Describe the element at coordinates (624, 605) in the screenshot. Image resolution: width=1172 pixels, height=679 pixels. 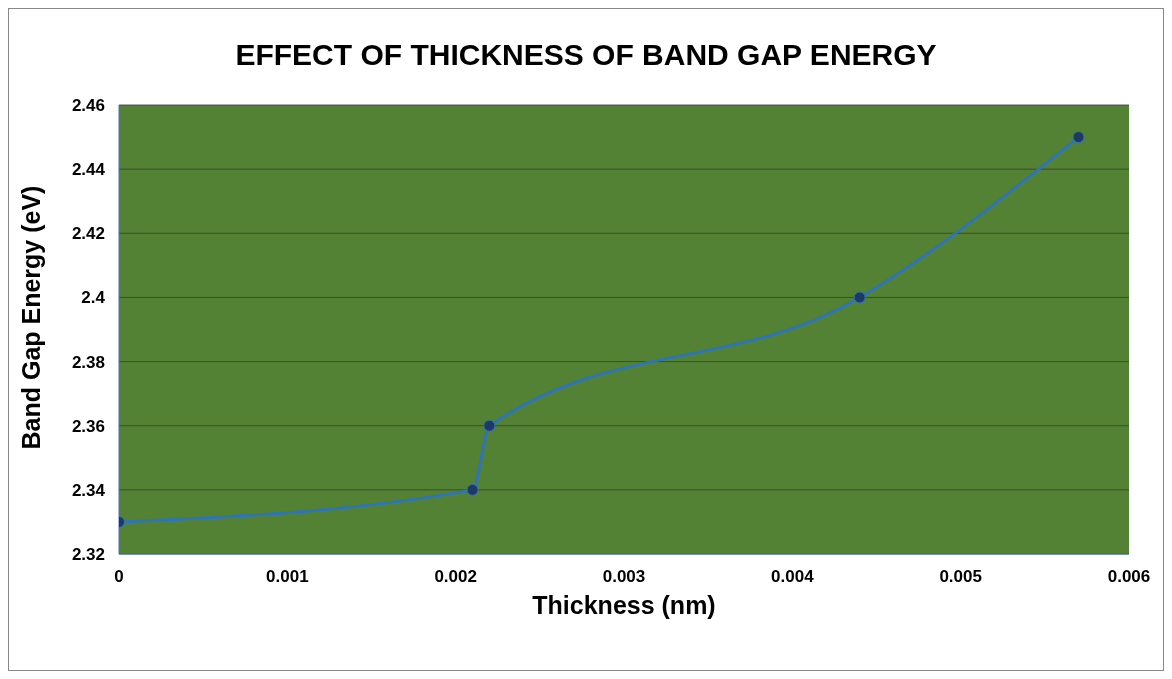
I see `x-axis-title: Thickness (nm)` at that location.